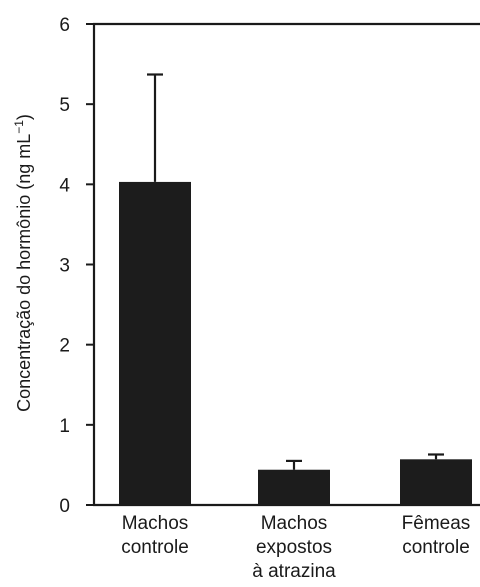 The height and width of the screenshot is (587, 480). What do you see at coordinates (64, 266) in the screenshot?
I see `y-tick-label-3: 3` at bounding box center [64, 266].